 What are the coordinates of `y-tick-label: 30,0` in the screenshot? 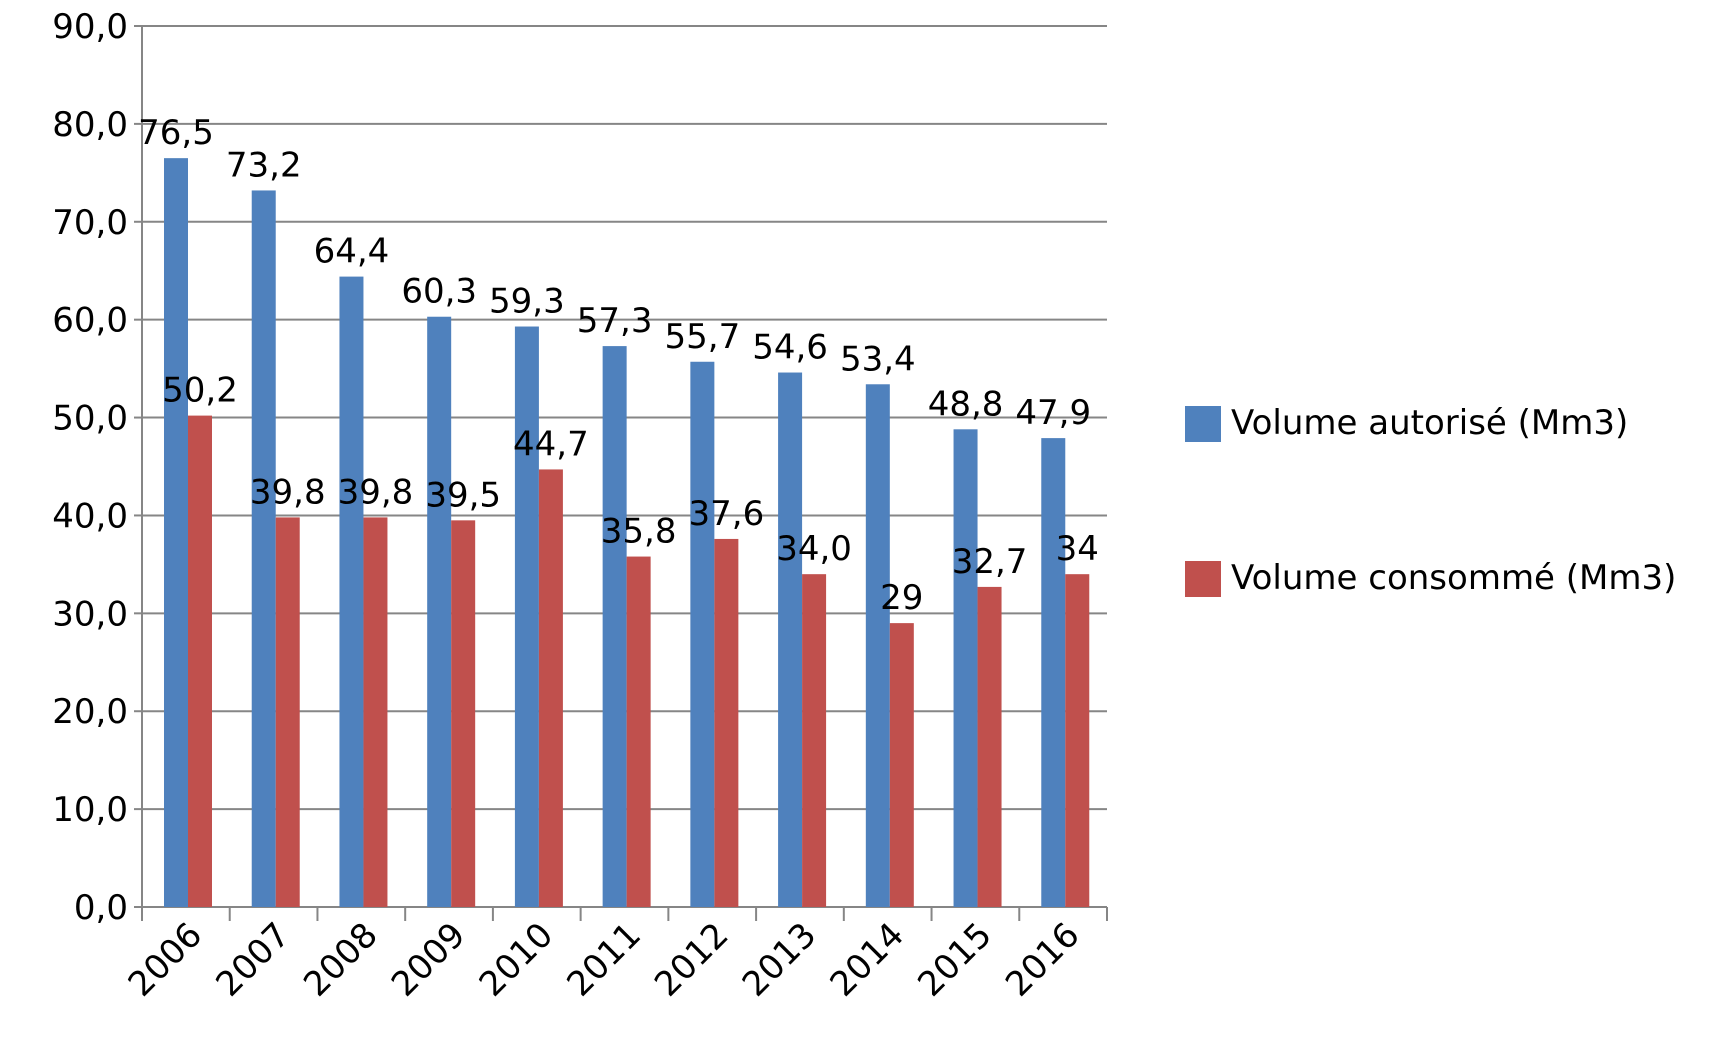 It's located at (90, 614).